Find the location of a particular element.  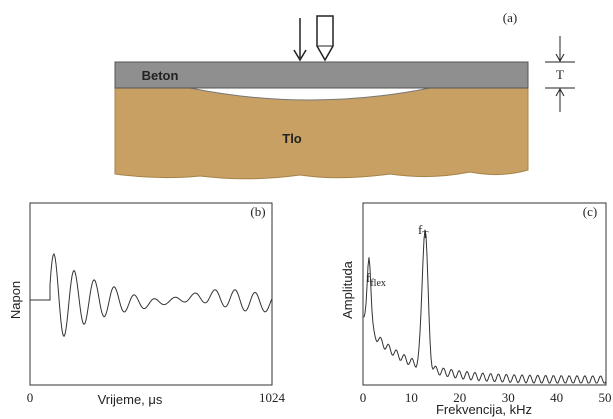

x-label: Vrijeme, μs is located at coordinates (130, 399).